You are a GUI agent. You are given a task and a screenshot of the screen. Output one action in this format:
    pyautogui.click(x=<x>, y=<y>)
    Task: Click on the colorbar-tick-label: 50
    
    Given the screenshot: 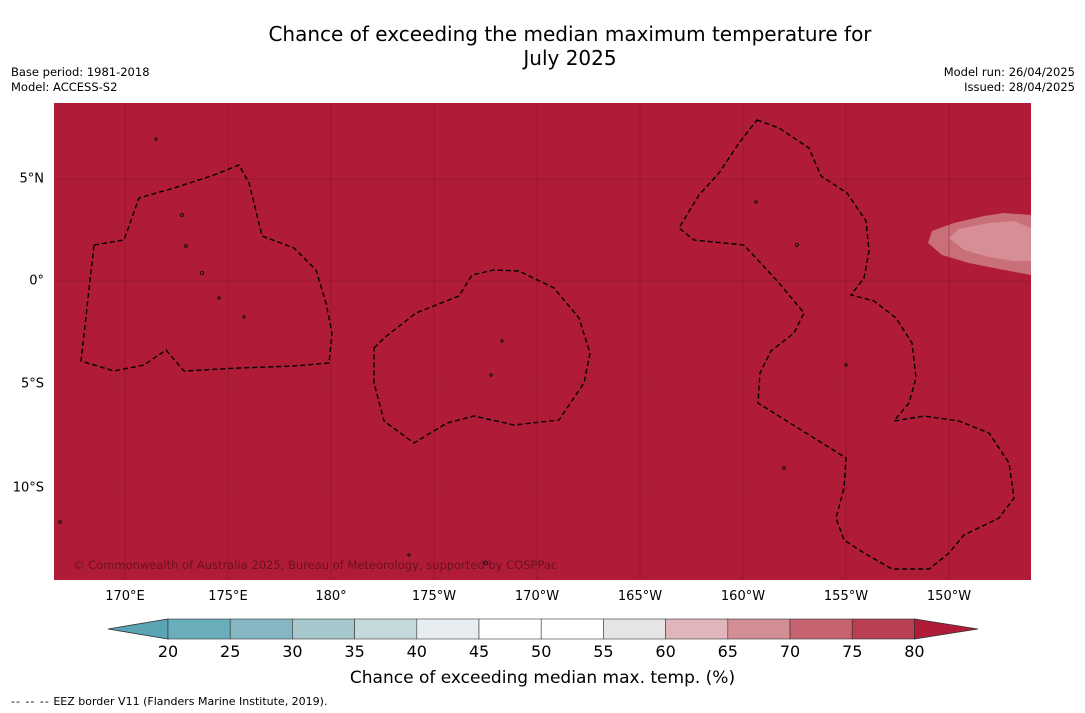 What is the action you would take?
    pyautogui.click(x=541, y=651)
    